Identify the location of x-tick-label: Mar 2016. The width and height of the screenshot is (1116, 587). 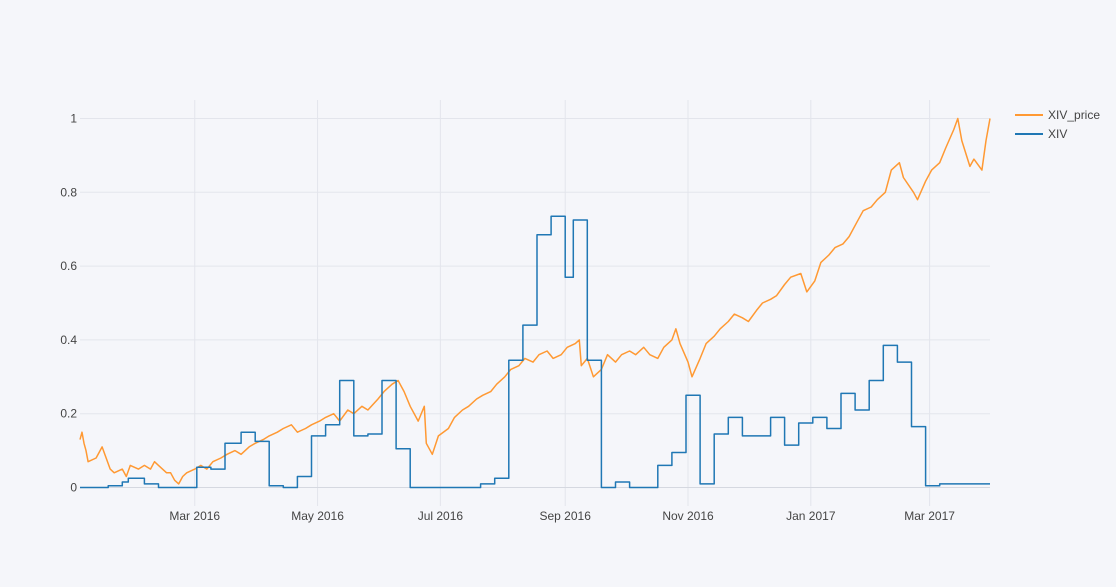
(194, 516).